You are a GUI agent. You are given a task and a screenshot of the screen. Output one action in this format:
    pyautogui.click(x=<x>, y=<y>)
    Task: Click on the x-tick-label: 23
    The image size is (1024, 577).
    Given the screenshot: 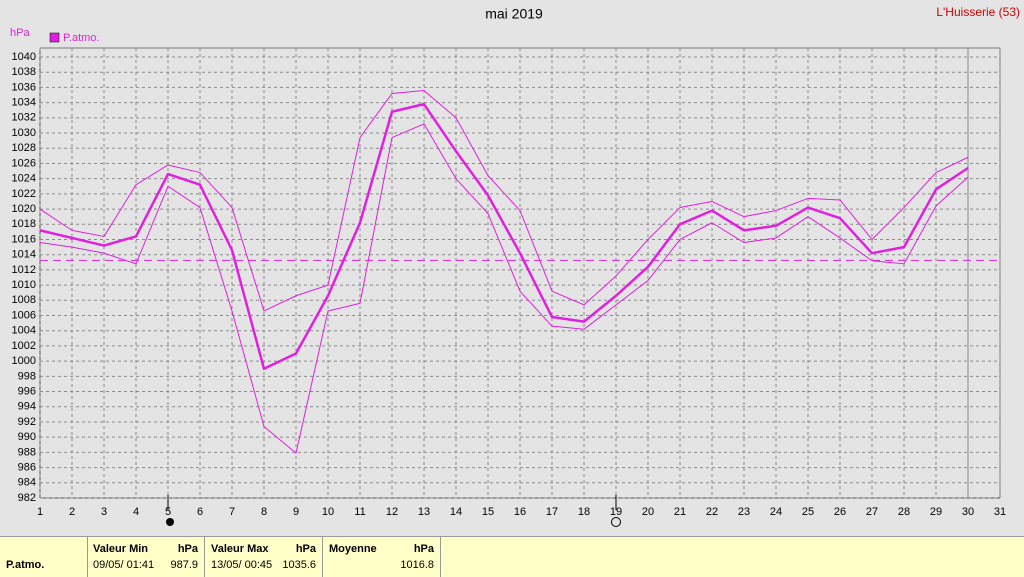 What is the action you would take?
    pyautogui.click(x=744, y=512)
    